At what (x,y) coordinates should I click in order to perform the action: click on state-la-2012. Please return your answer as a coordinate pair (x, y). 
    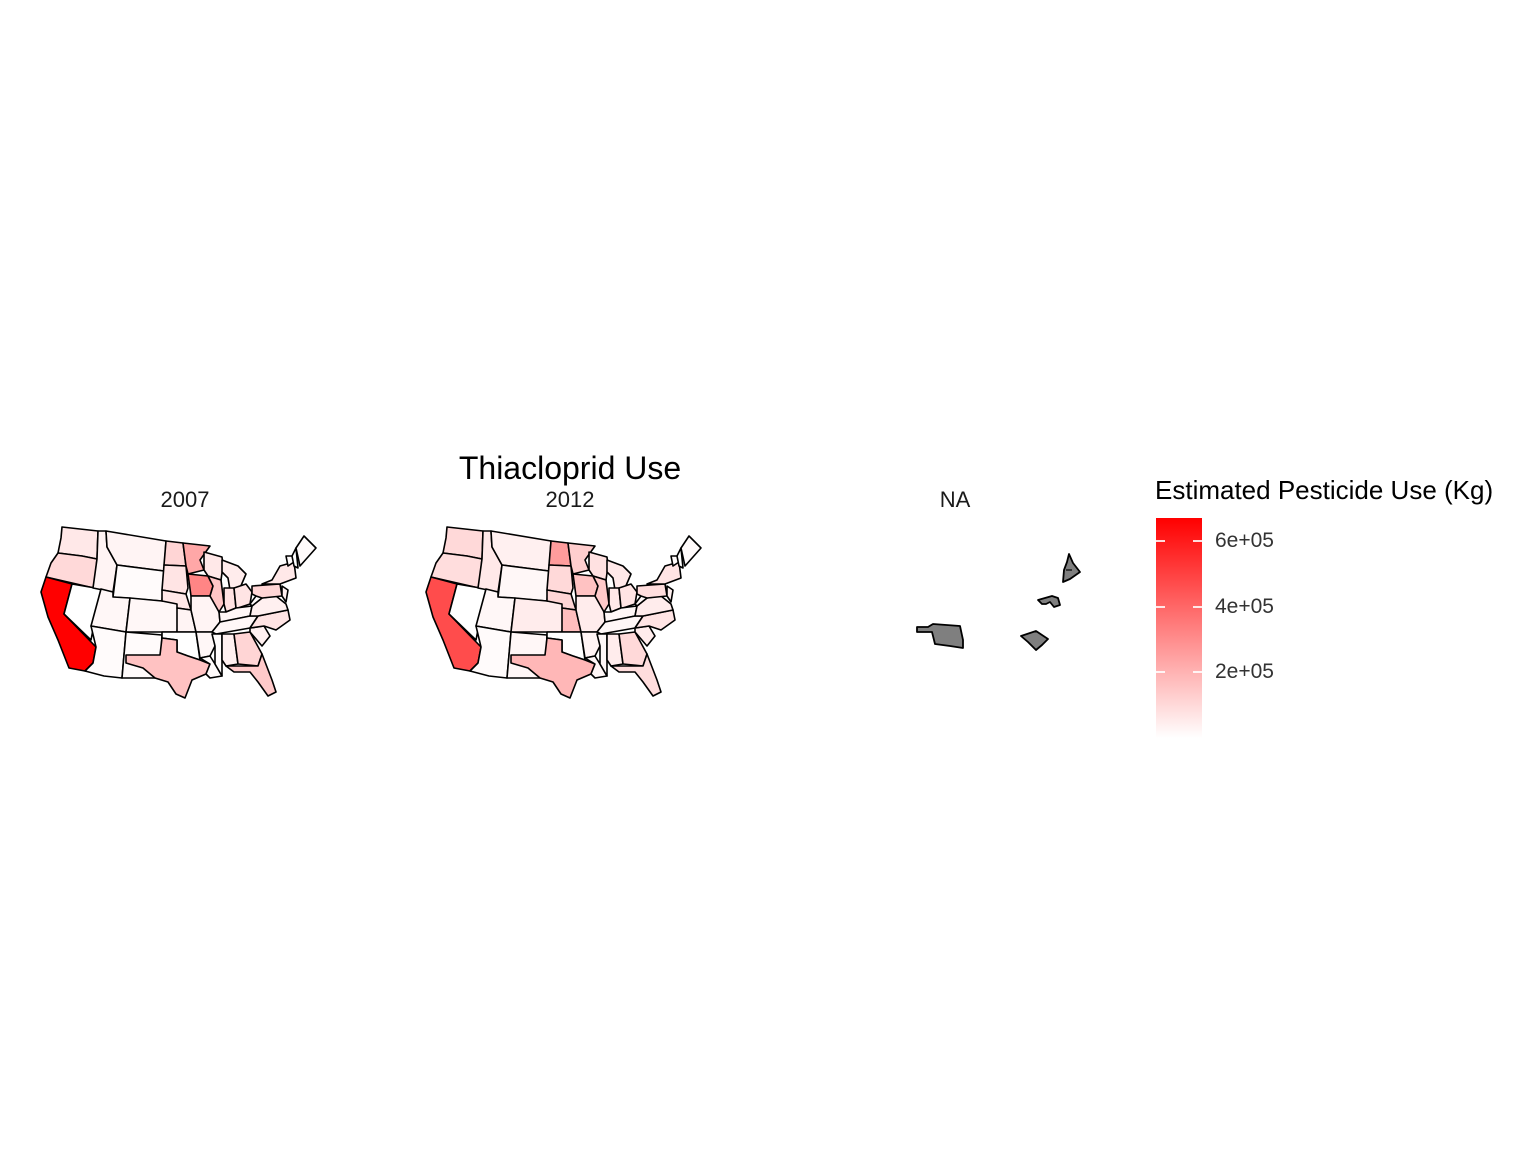
    Looking at the image, I should click on (596, 667).